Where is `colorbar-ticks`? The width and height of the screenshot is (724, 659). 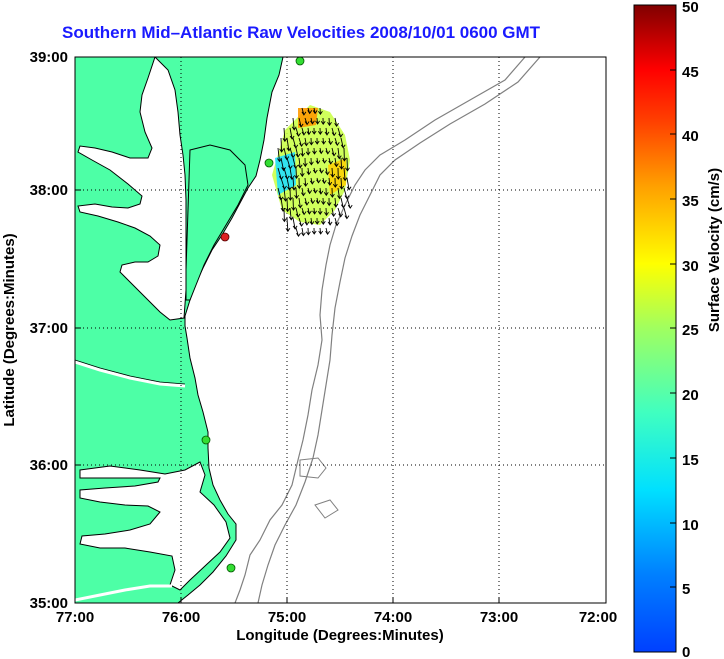 colorbar-ticks is located at coordinates (673, 328).